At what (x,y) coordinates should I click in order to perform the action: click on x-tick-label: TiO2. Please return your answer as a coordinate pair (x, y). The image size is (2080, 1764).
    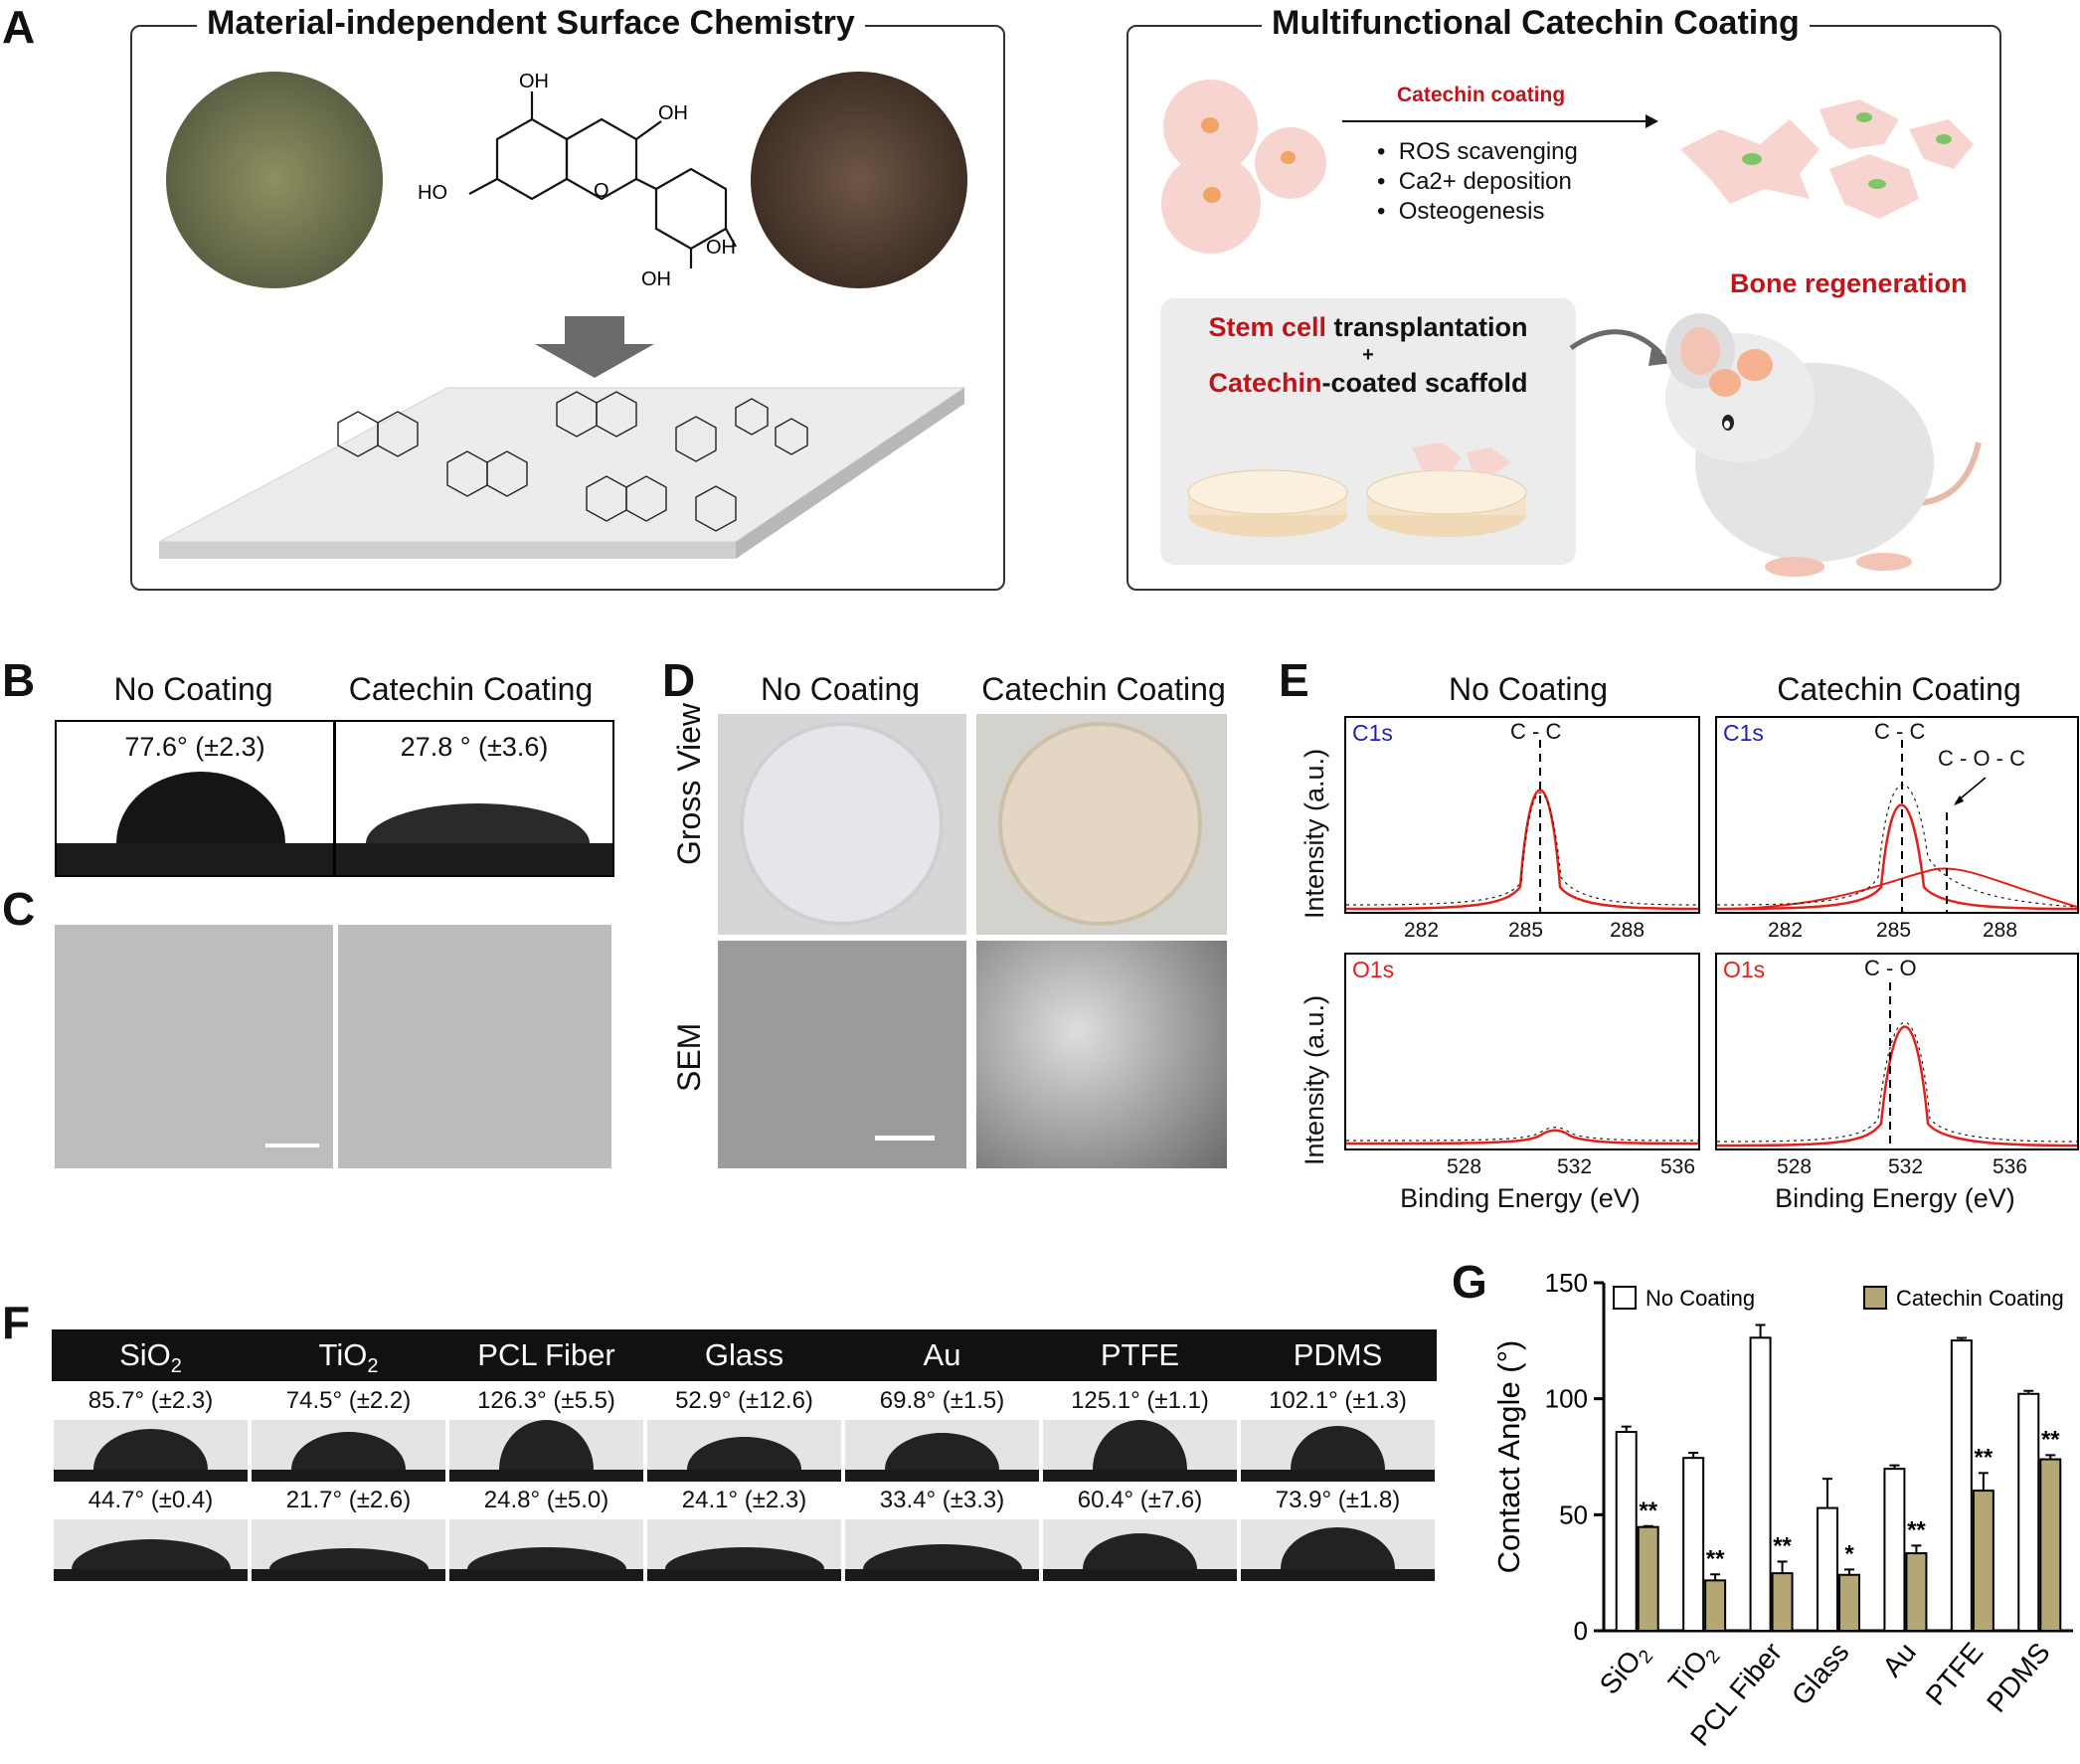
    Looking at the image, I should click on (1693, 1669).